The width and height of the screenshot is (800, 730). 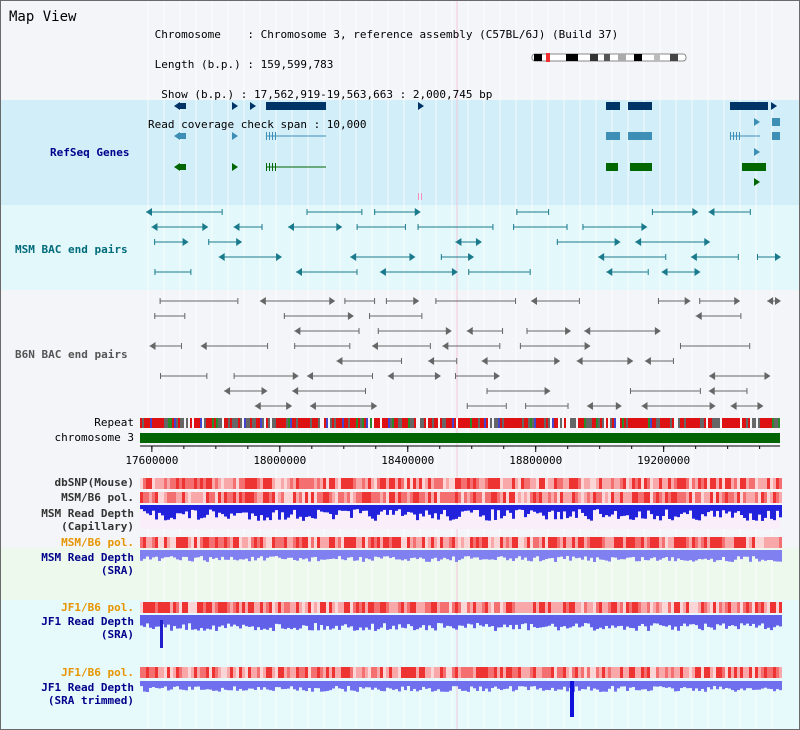 I want to click on jf1-b6-pol-2-label: JF1/B6 pol., so click(x=97, y=672).